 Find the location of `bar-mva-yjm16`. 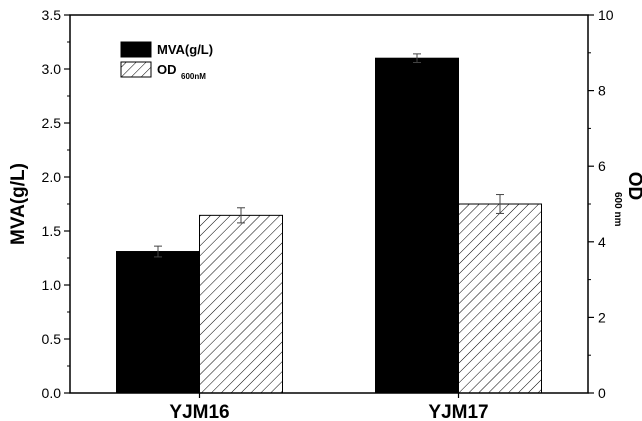

bar-mva-yjm16 is located at coordinates (158, 322).